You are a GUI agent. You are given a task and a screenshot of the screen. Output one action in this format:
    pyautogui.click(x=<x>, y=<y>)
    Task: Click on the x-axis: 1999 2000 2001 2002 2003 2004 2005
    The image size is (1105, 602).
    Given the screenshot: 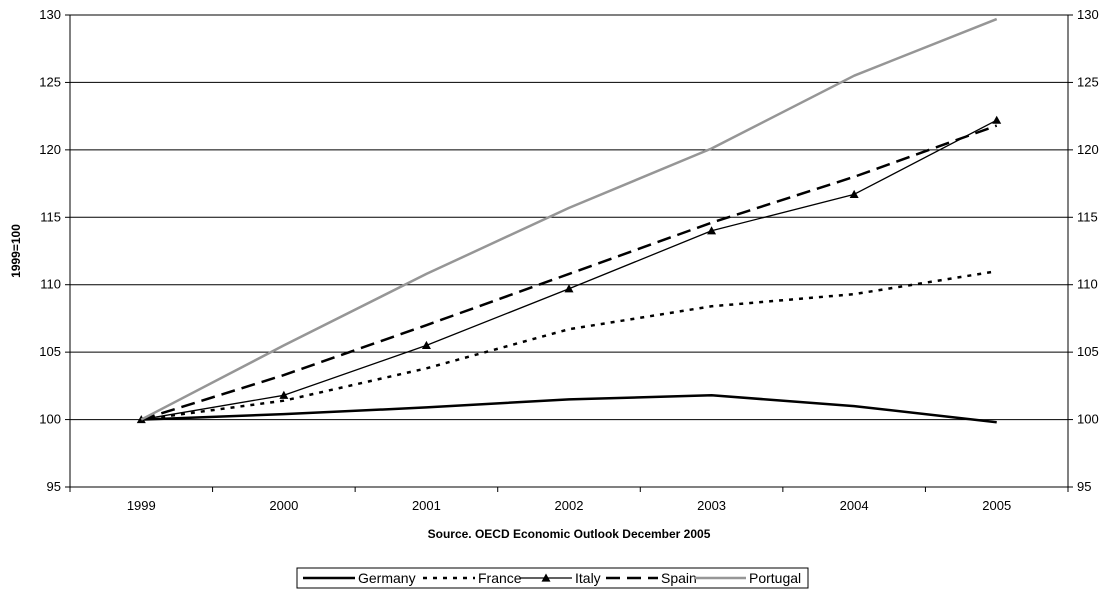 What is the action you would take?
    pyautogui.click(x=569, y=500)
    